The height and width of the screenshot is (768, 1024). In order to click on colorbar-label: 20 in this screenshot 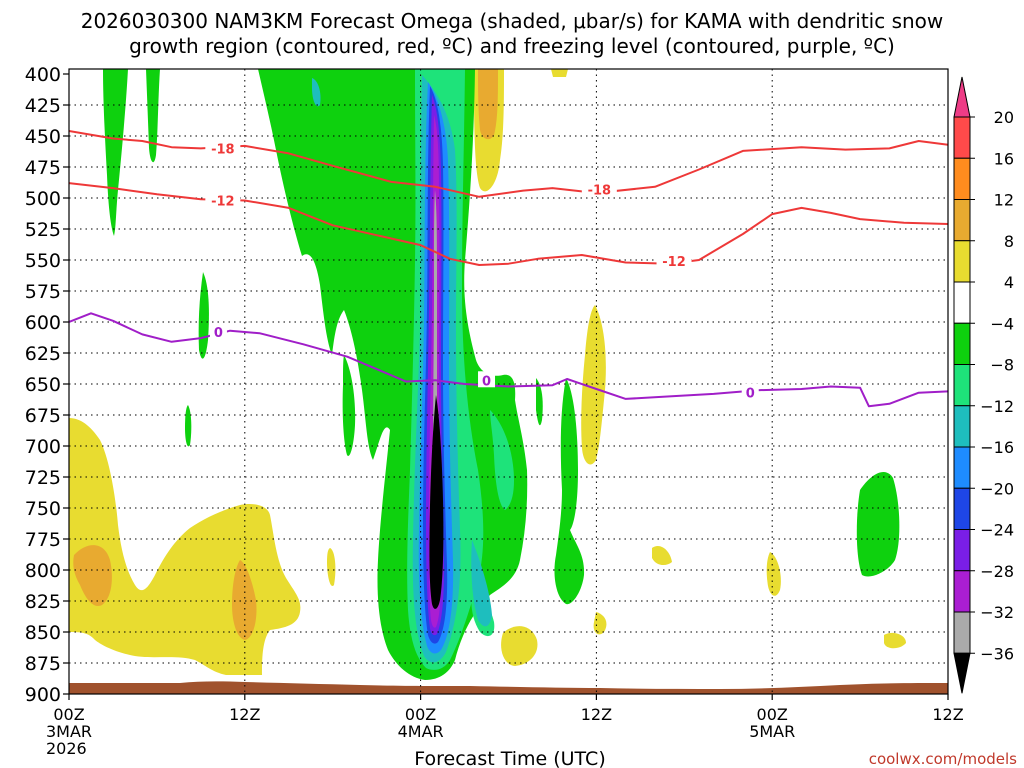, I will do `click(1004, 117)`.